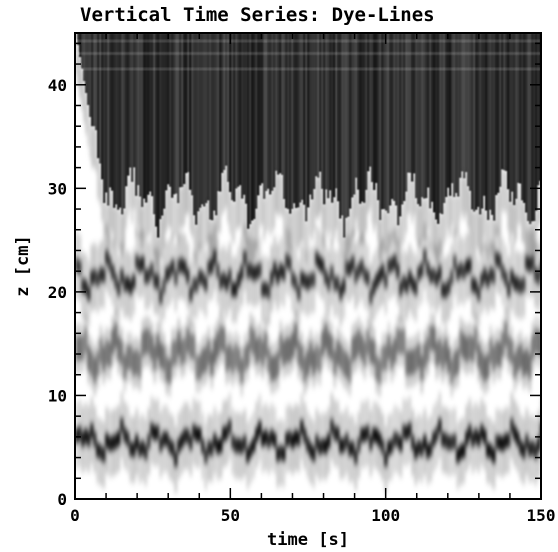 Image resolution: width=558 pixels, height=552 pixels. What do you see at coordinates (23, 265) in the screenshot?
I see `y-axis-label: z [cm]` at bounding box center [23, 265].